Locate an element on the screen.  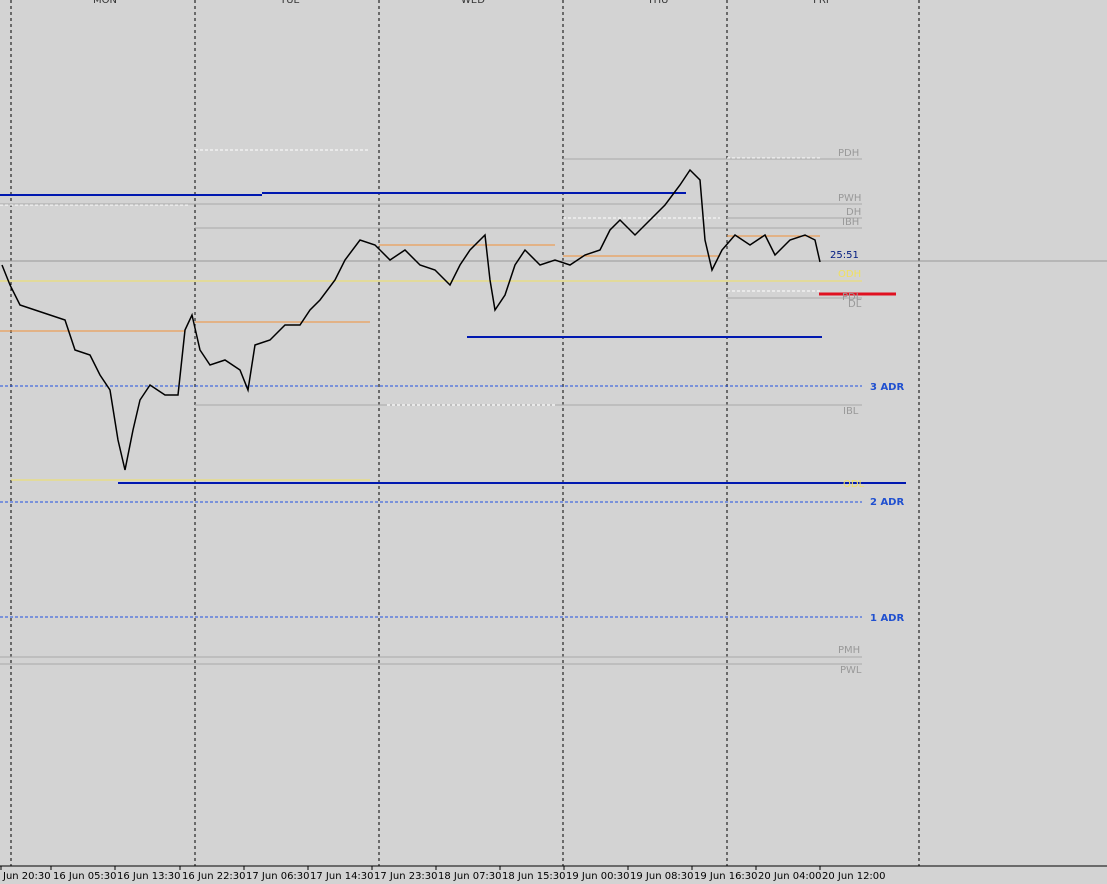
time-label: Jun 20:30 is located at coordinates (26, 876).